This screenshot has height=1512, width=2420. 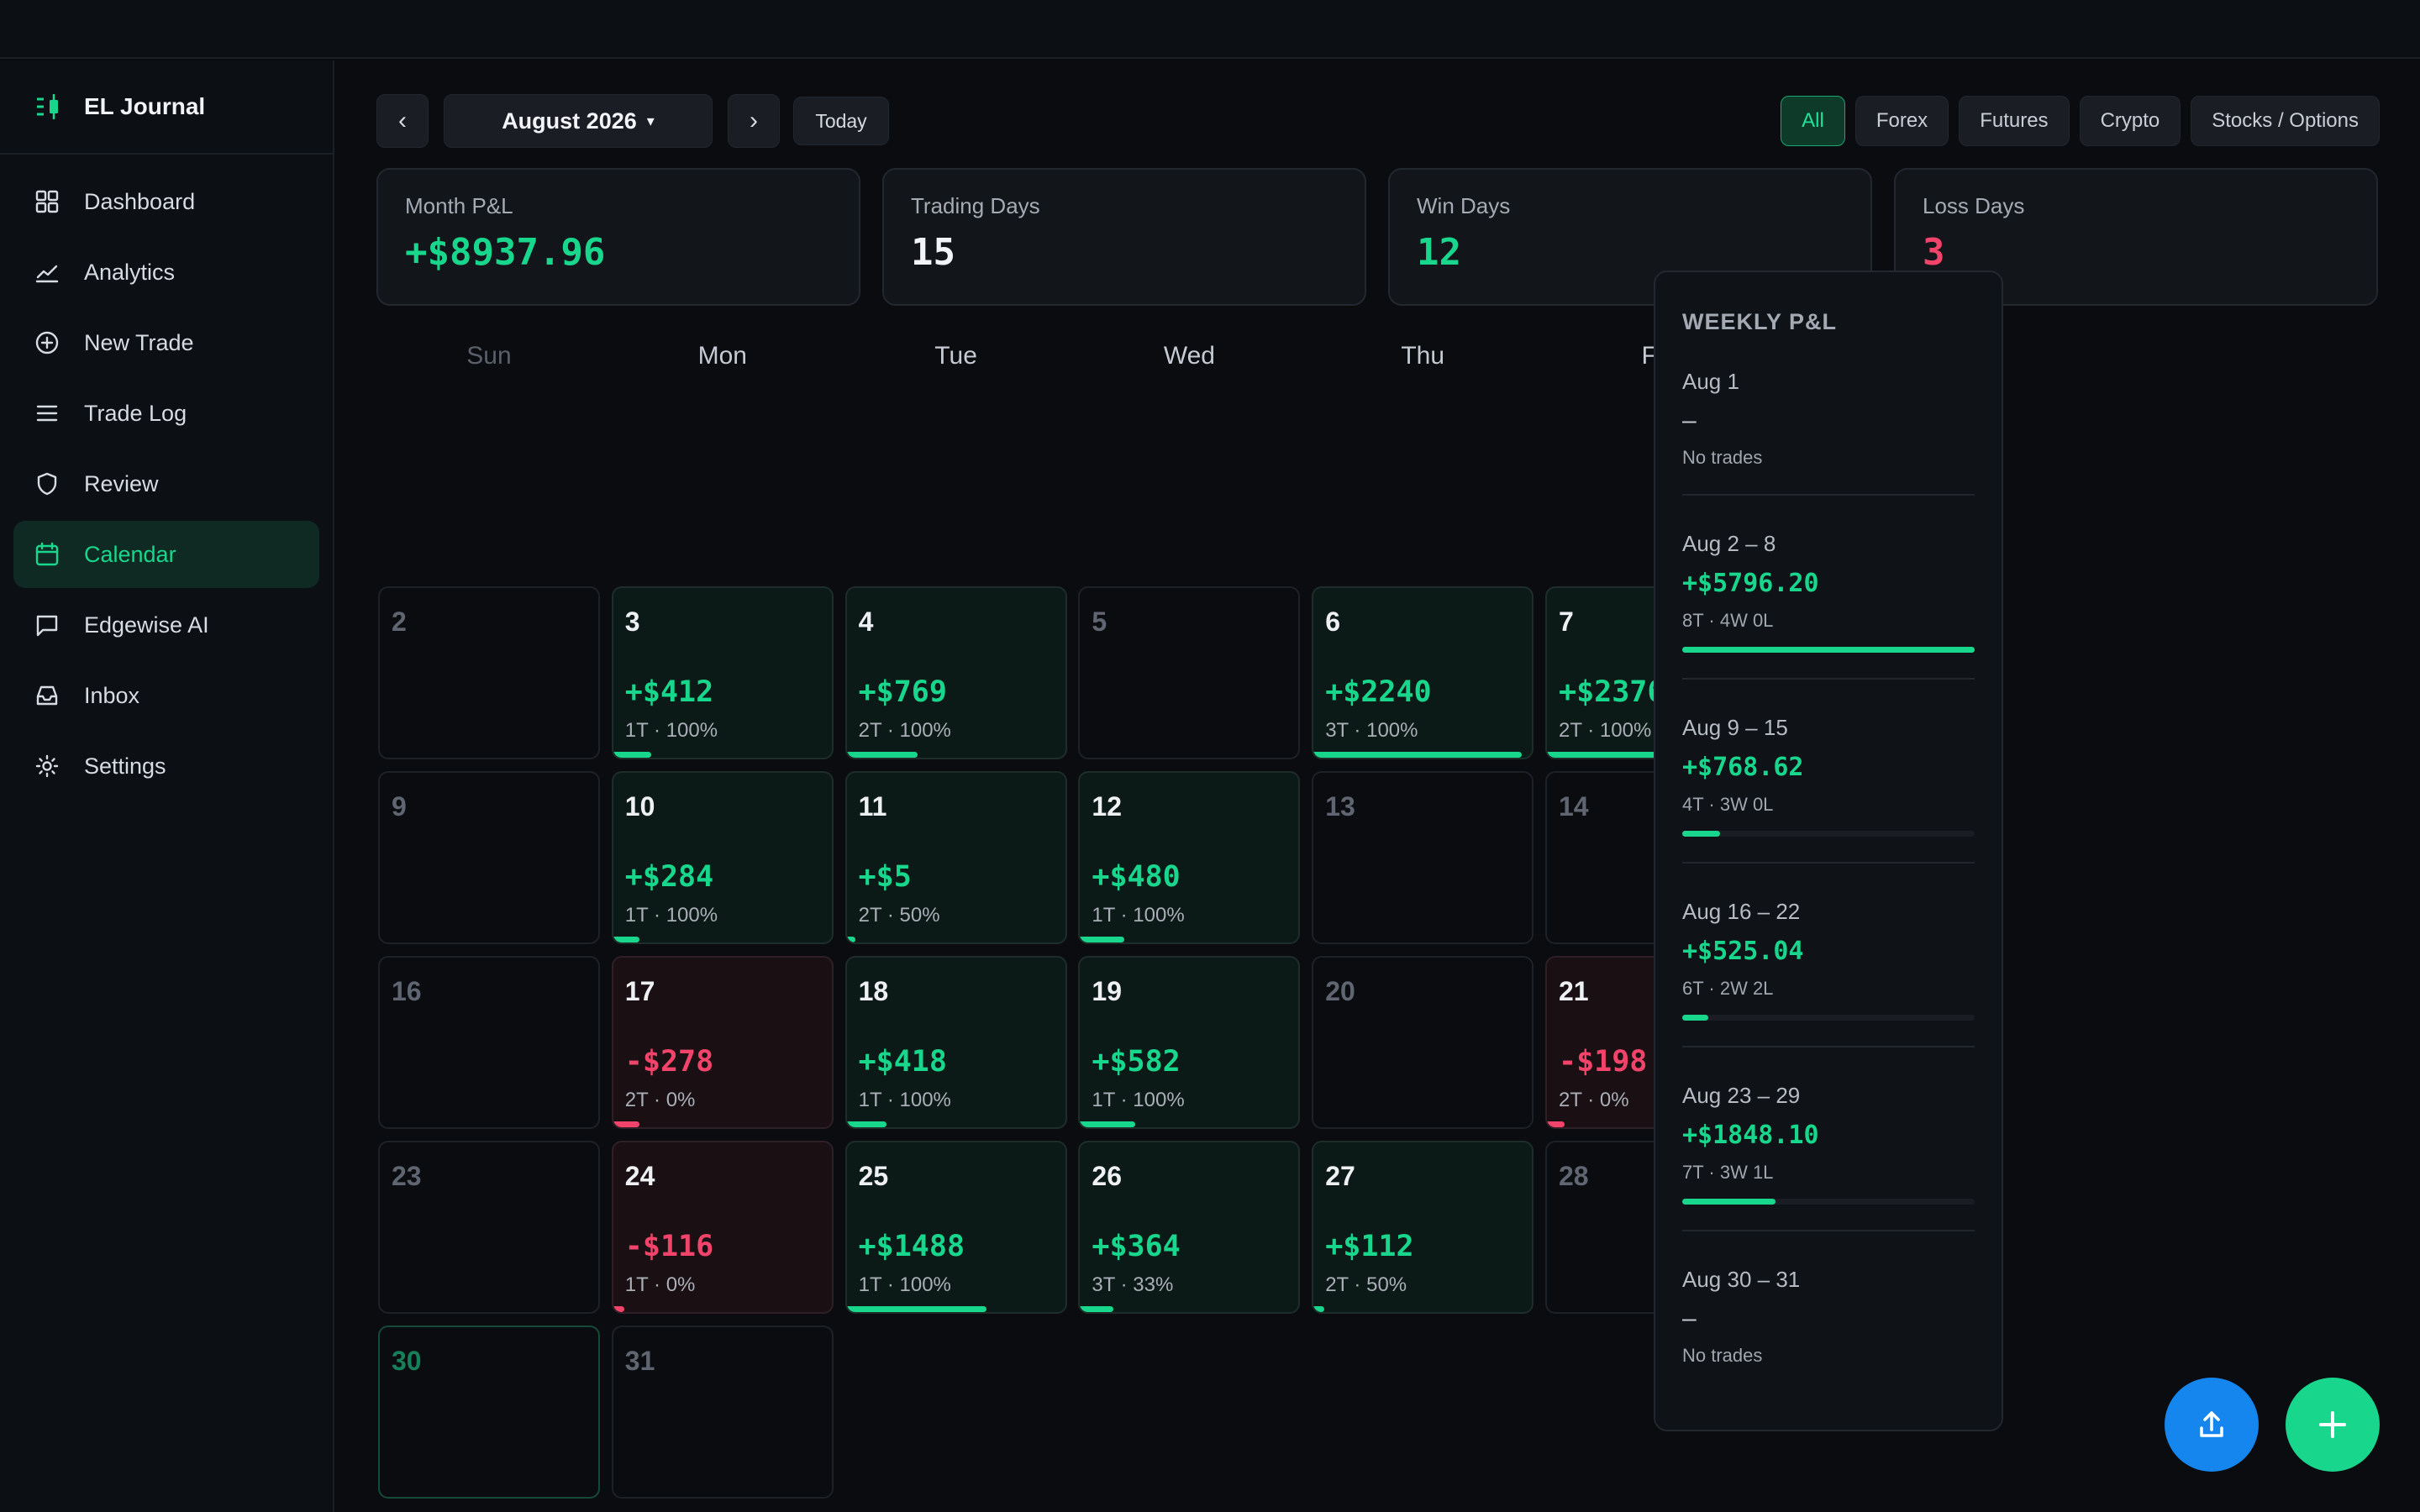 I want to click on sidebar-item-inbox: Inbox, so click(x=166, y=695).